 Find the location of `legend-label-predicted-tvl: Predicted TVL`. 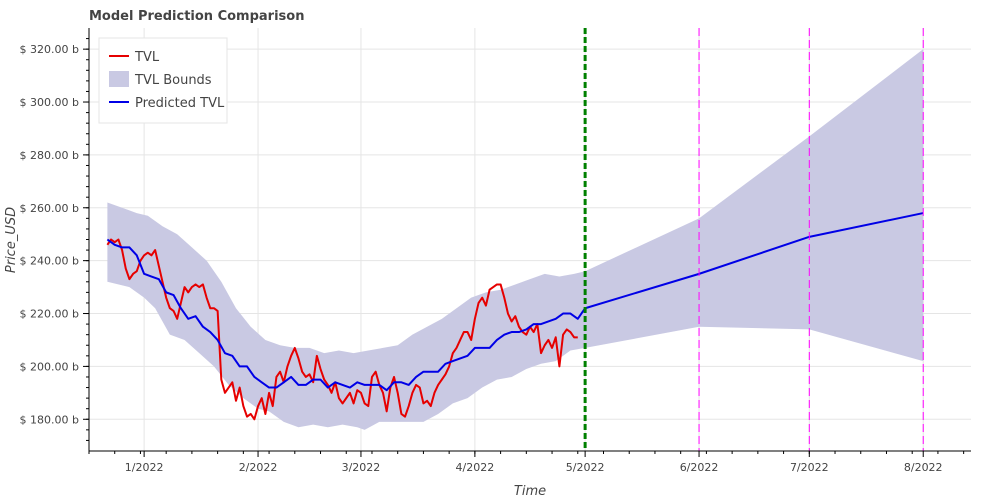

legend-label-predicted-tvl: Predicted TVL is located at coordinates (180, 103).